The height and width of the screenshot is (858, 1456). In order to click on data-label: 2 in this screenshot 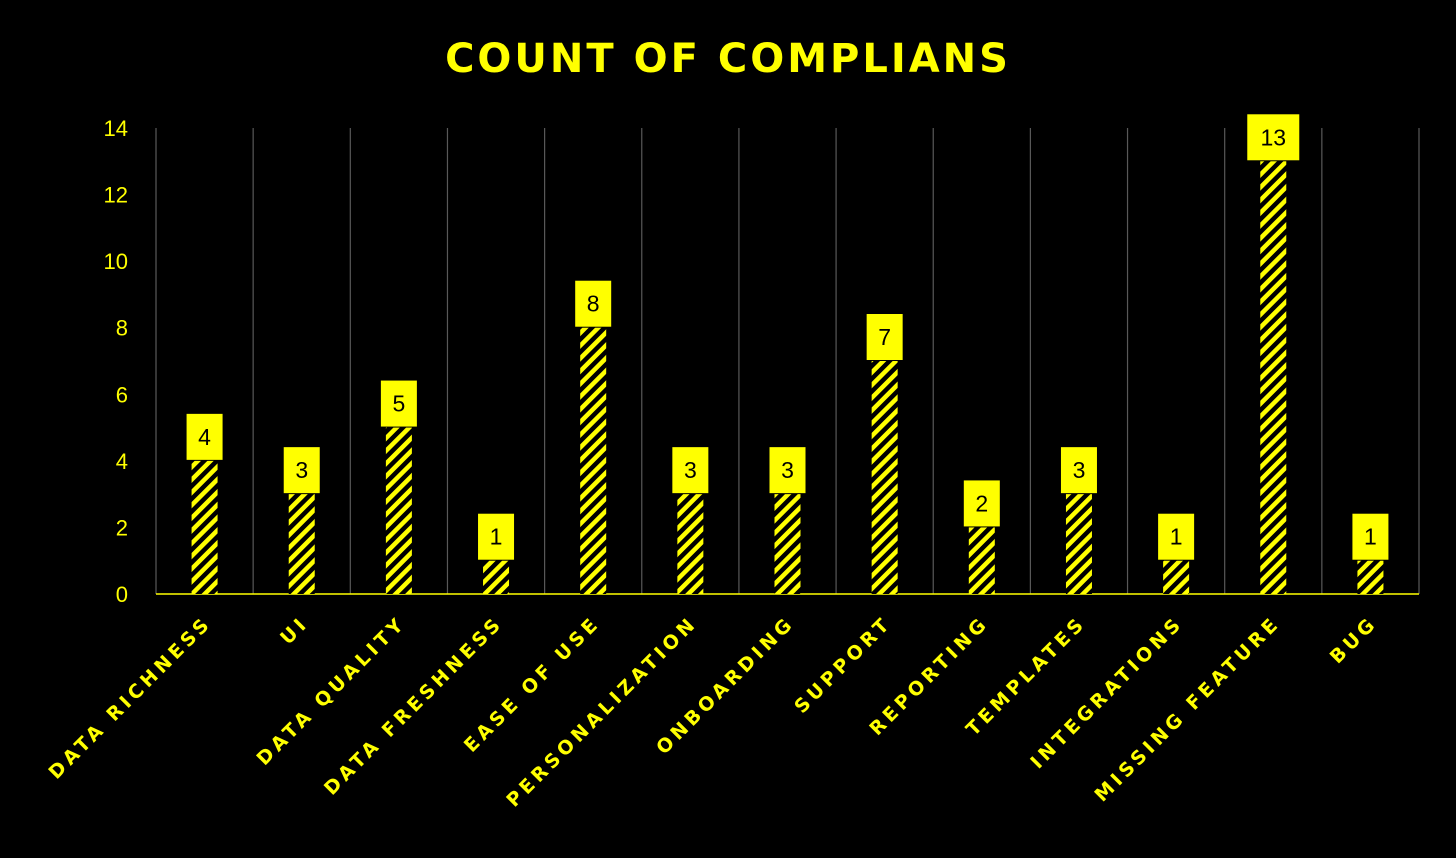, I will do `click(981, 503)`.